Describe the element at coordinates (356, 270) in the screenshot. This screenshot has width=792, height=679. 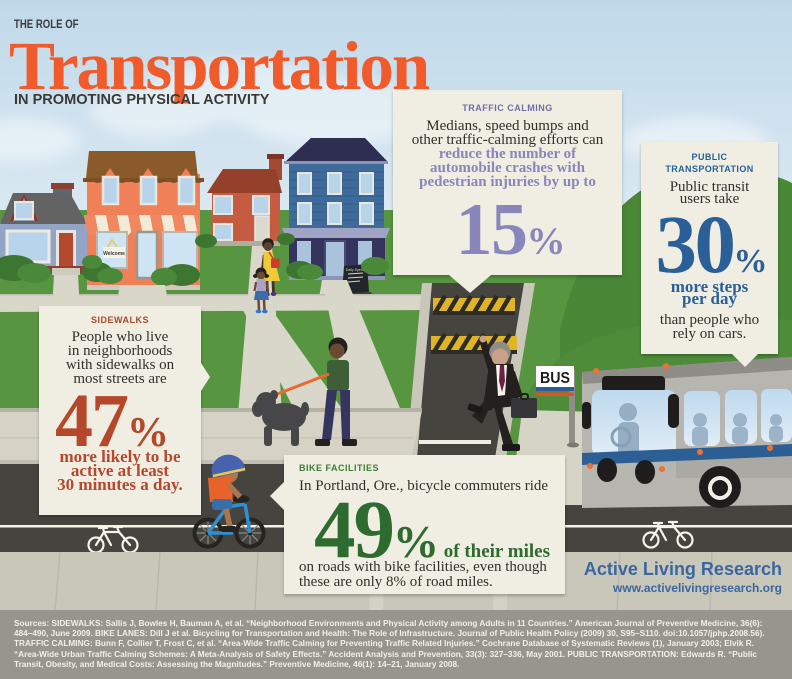
I see `svg-text: Daily Special` at that location.